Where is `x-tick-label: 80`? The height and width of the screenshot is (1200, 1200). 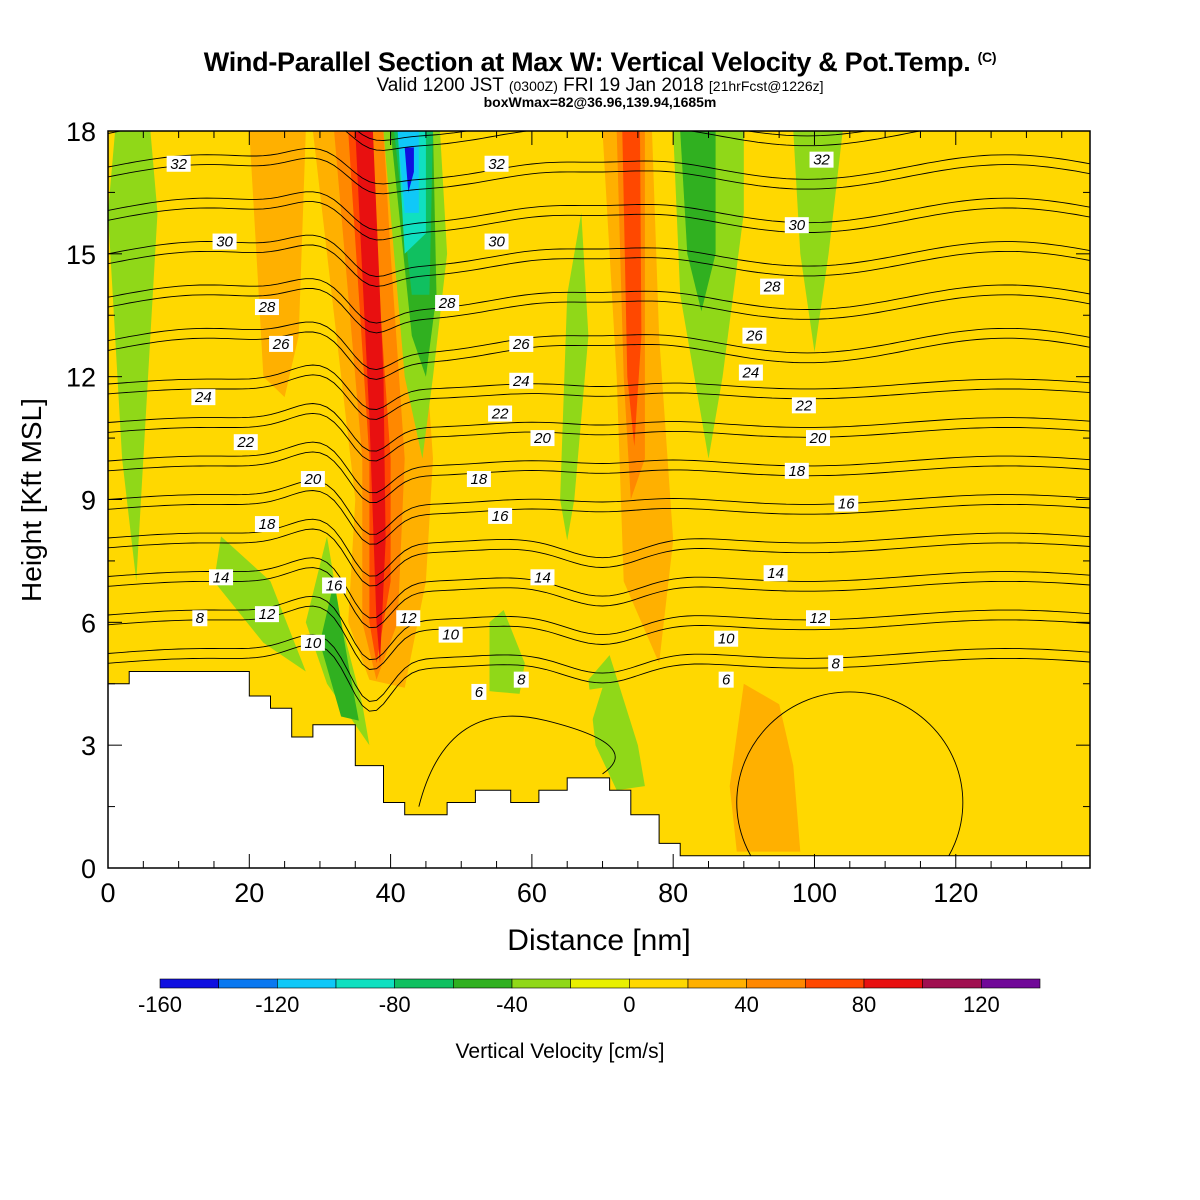 x-tick-label: 80 is located at coordinates (673, 893).